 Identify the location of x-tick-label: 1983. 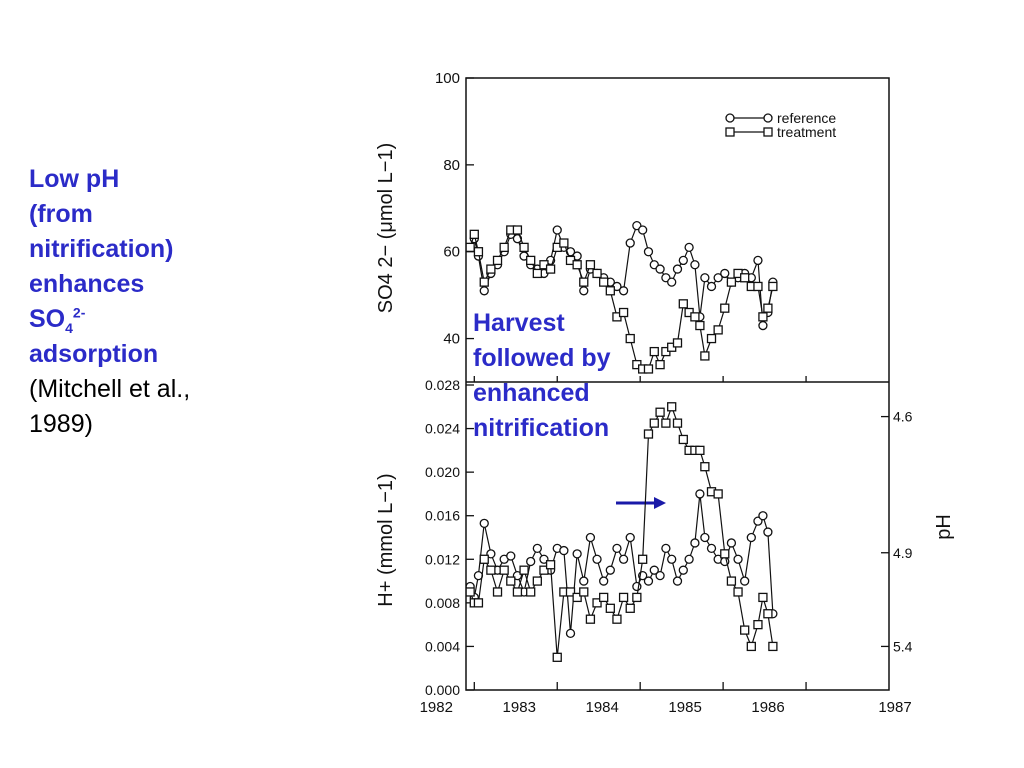
(519, 707).